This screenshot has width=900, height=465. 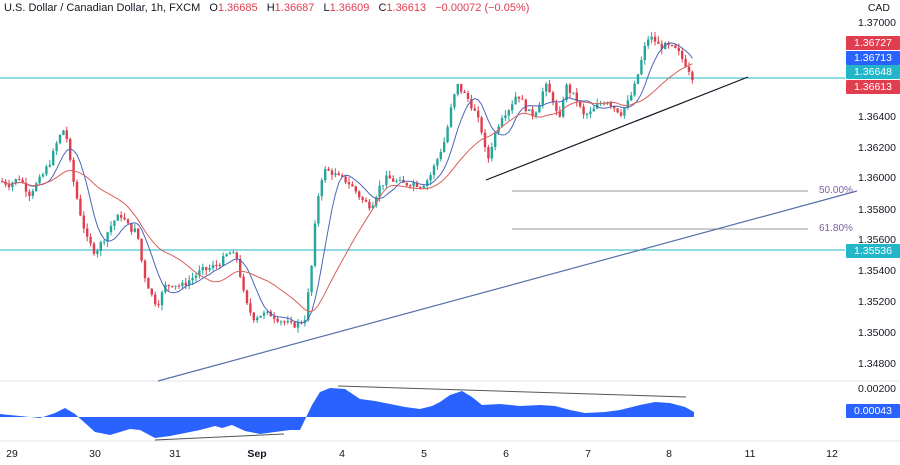 I want to click on time-tick: 29, so click(x=12, y=454).